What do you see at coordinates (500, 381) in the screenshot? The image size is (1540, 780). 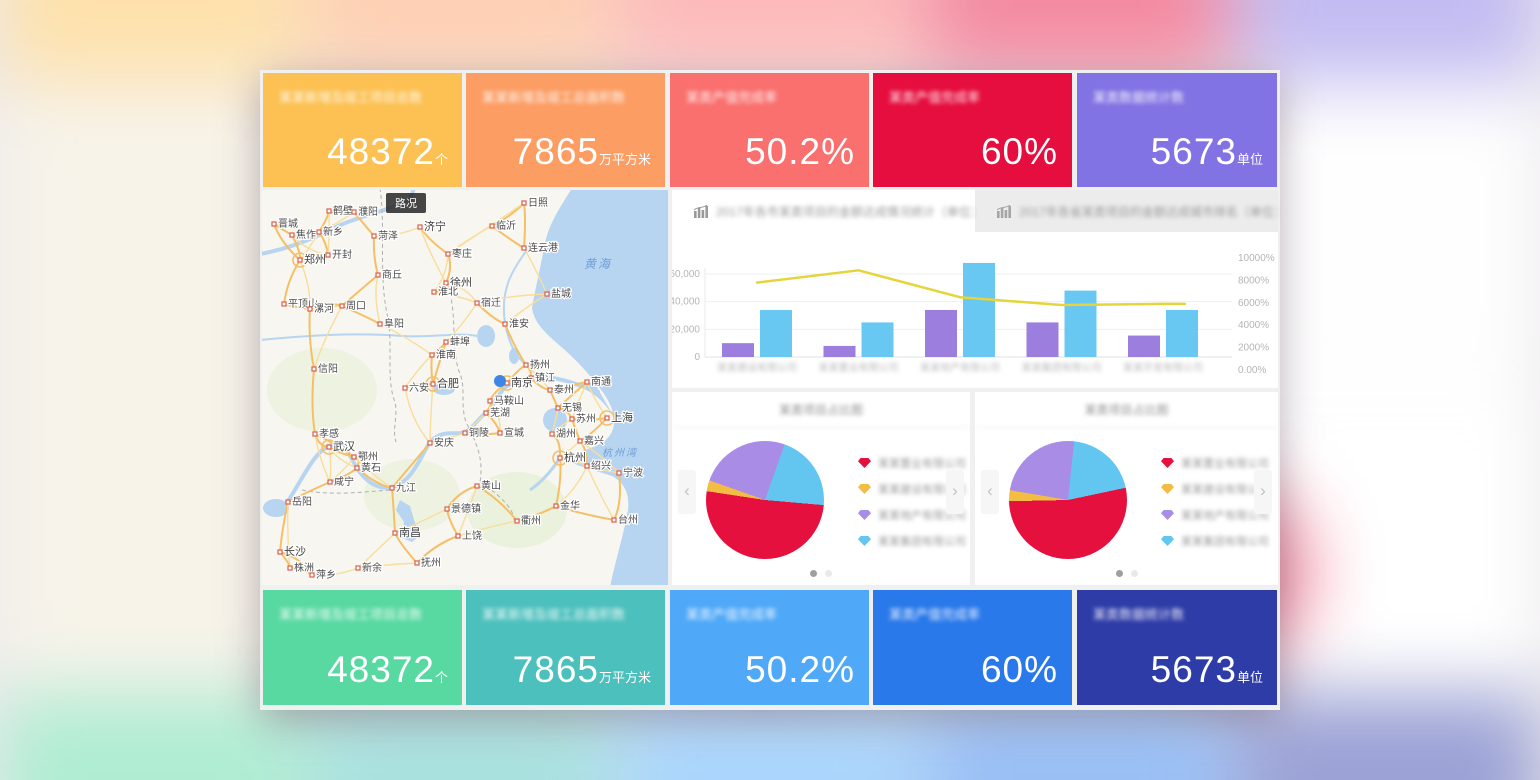 I see `map-location-marker` at bounding box center [500, 381].